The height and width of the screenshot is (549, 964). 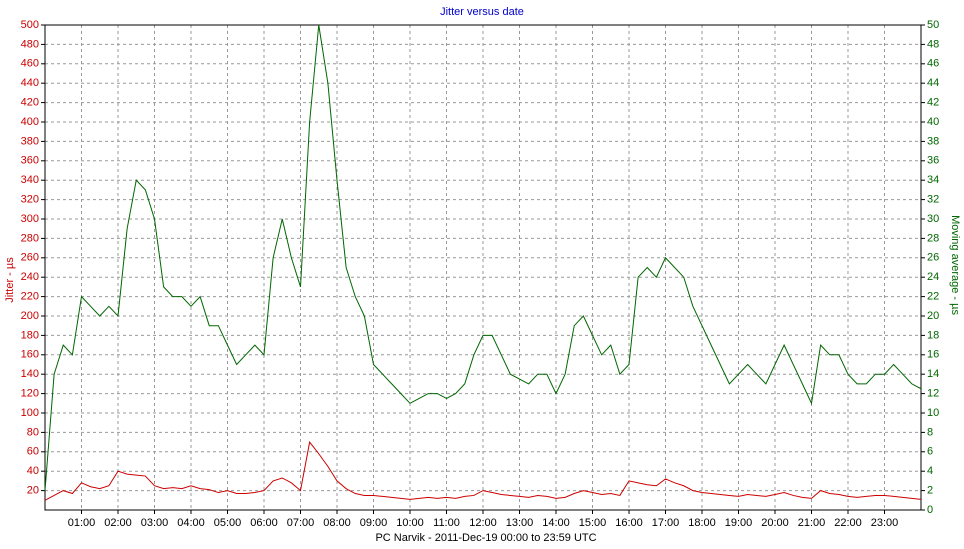 I want to click on x-tick-label: 10:00, so click(x=410, y=523).